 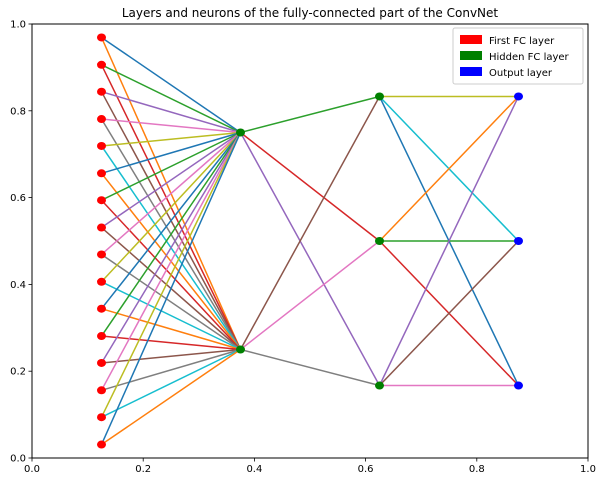 What do you see at coordinates (254, 469) in the screenshot?
I see `x-tick-label: 0.4` at bounding box center [254, 469].